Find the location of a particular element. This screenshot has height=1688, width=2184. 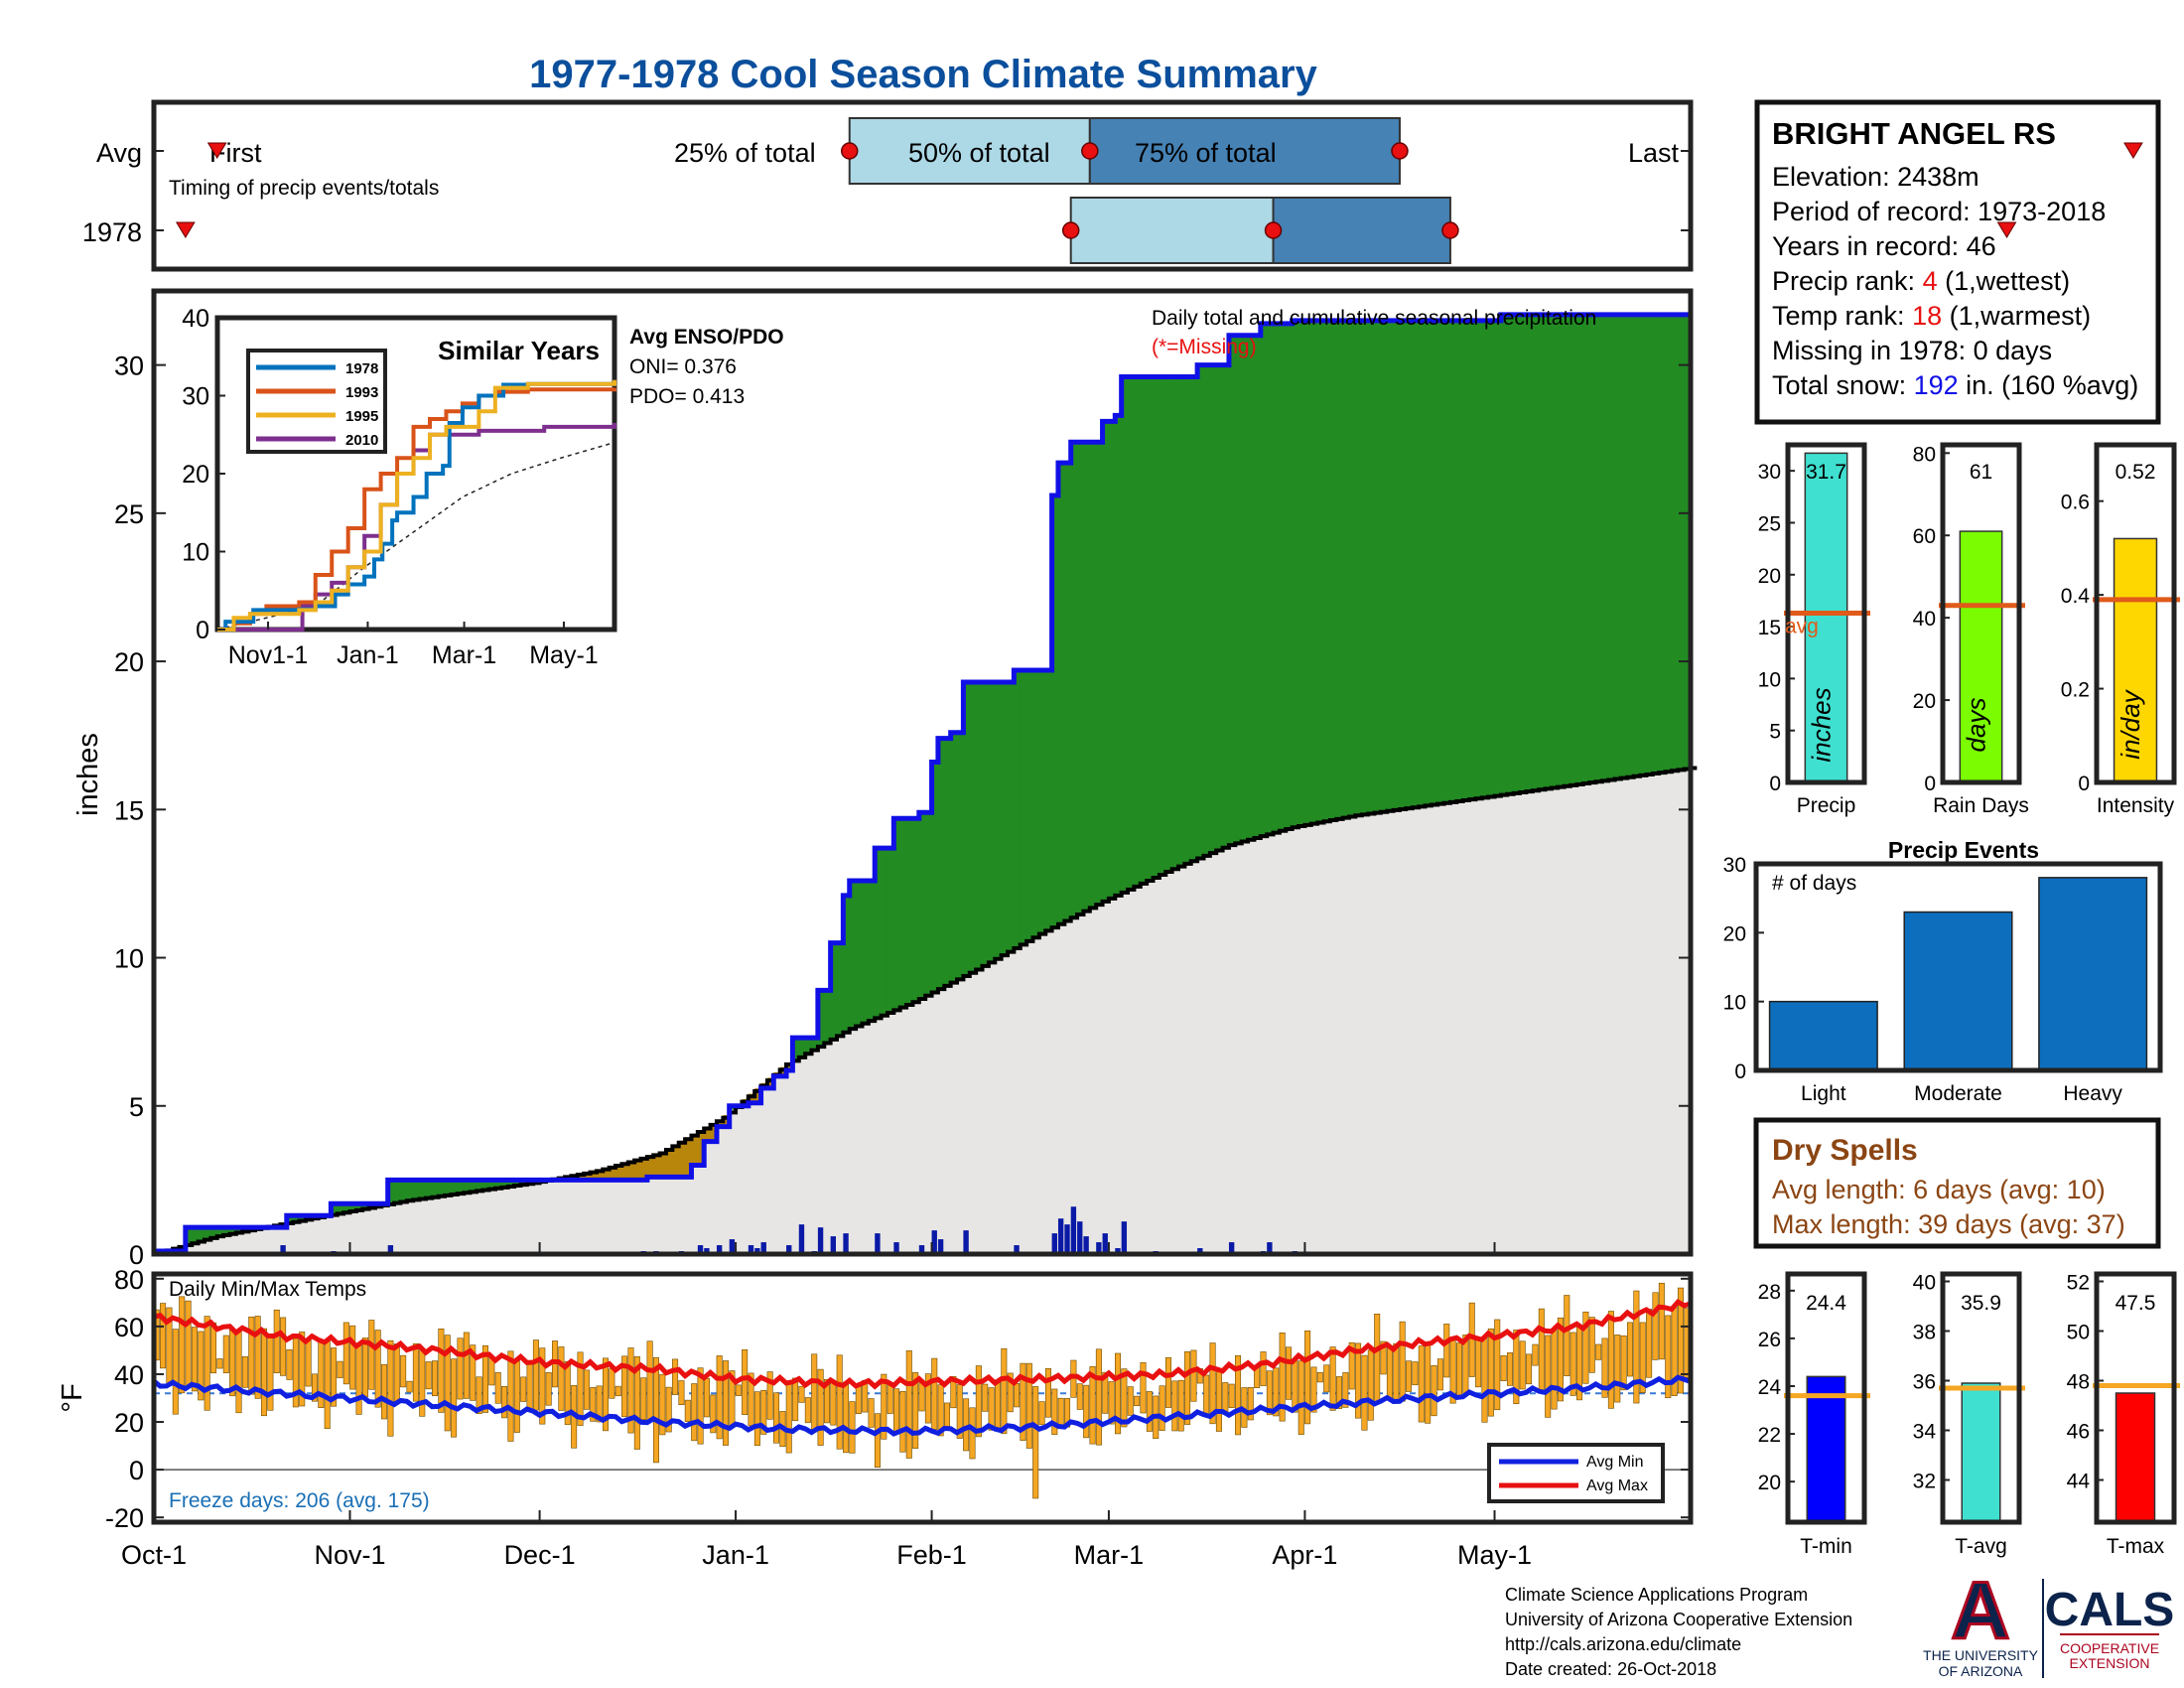

similar-ytick-label: 20 is located at coordinates (195, 475).